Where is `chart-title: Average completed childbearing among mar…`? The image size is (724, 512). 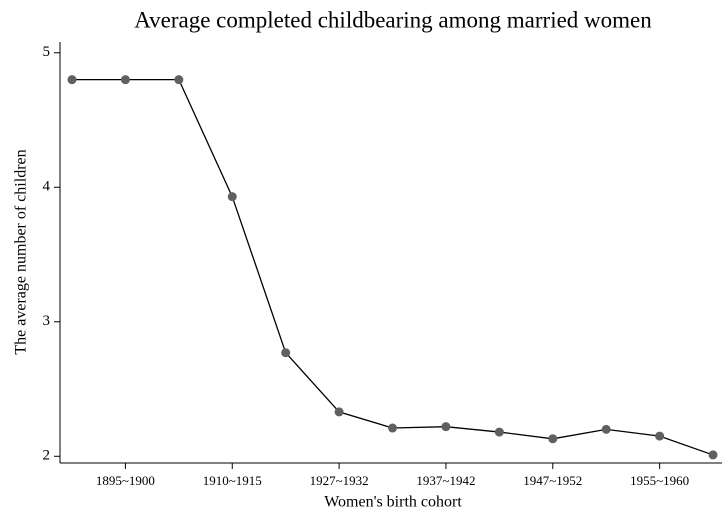 chart-title: Average completed childbearing among mar… is located at coordinates (393, 19).